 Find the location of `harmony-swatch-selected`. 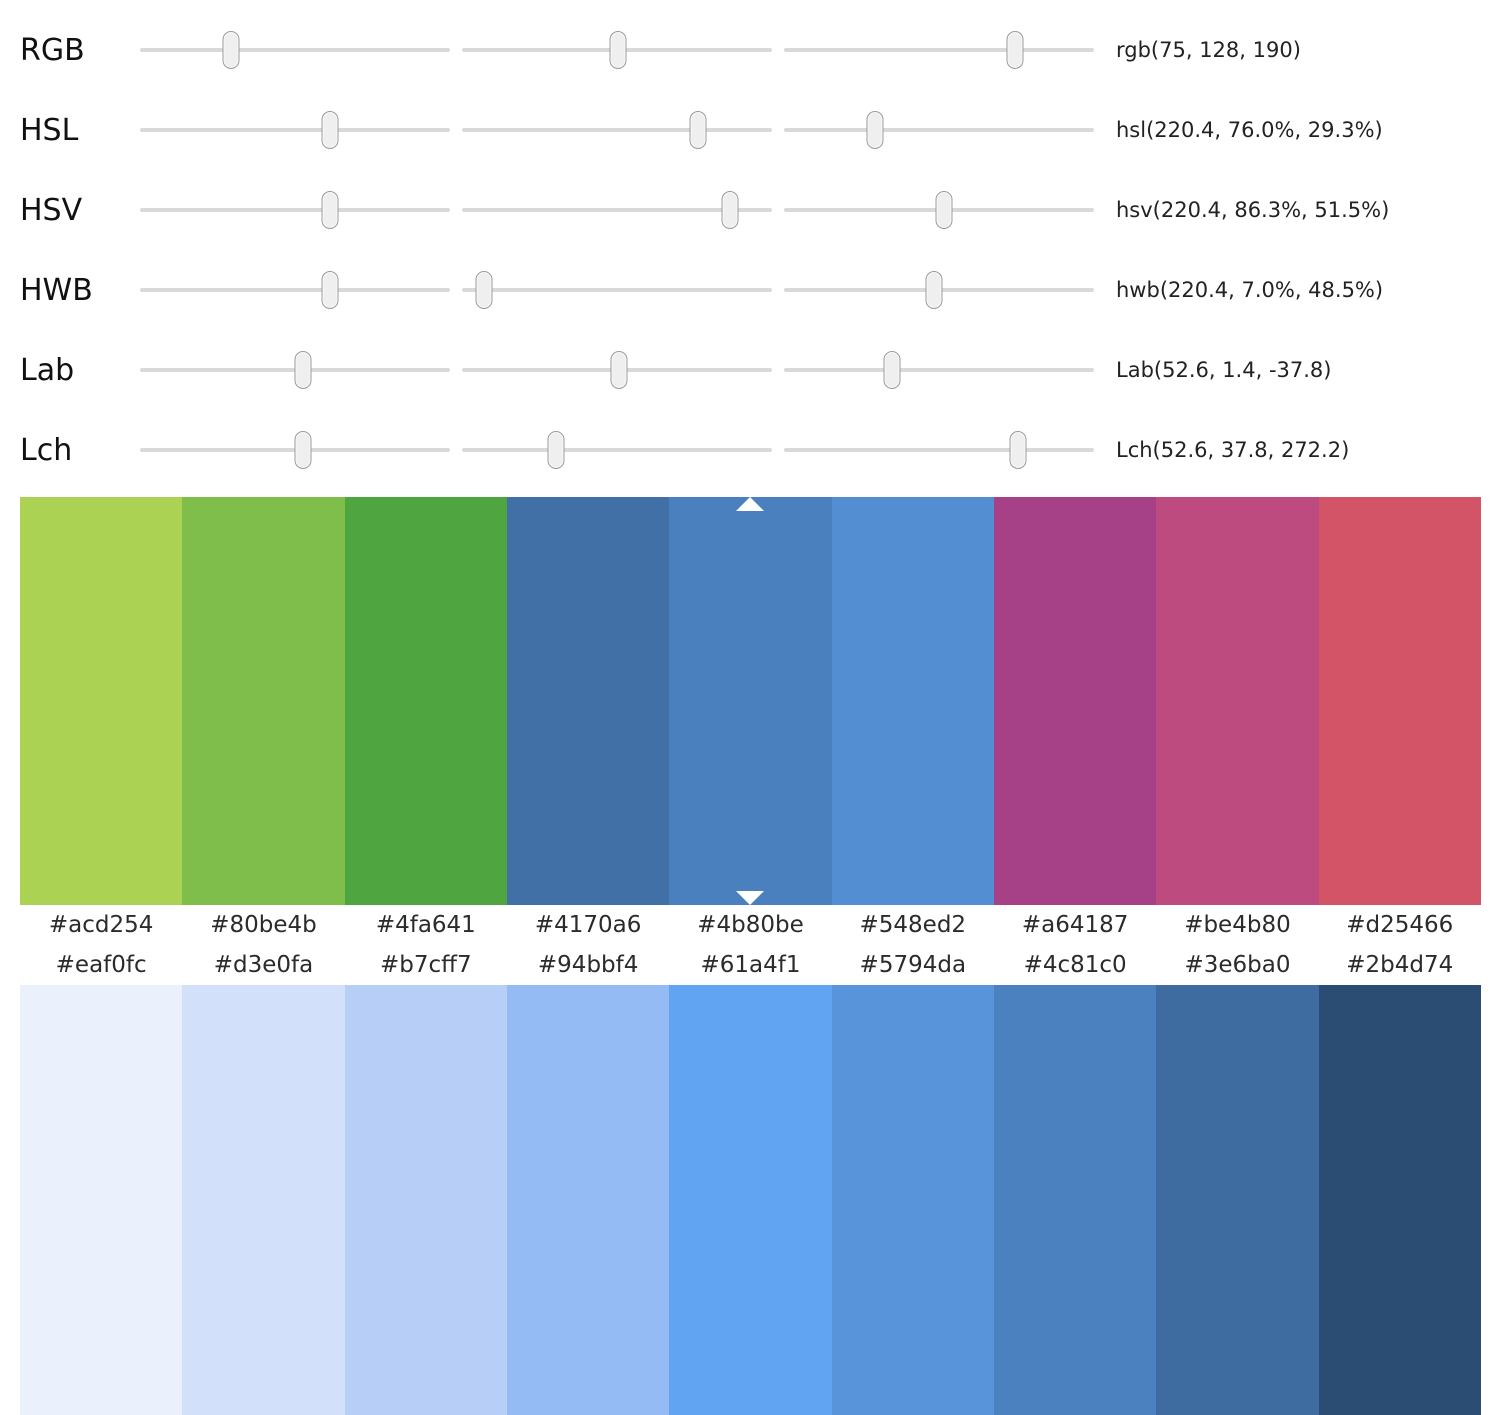

harmony-swatch-selected is located at coordinates (750, 701).